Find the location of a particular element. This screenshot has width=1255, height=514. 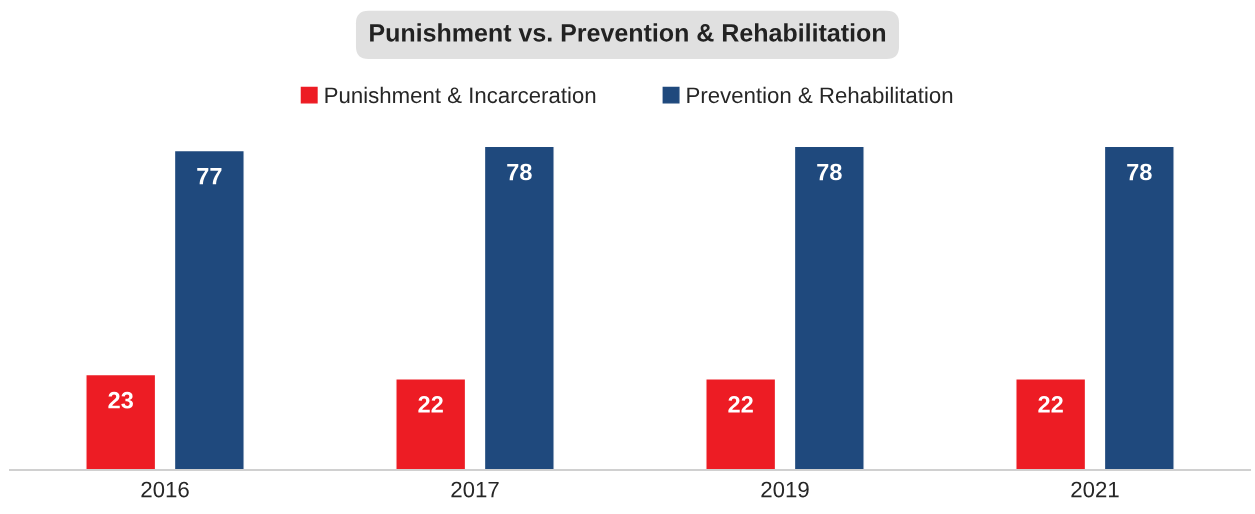

legend-label: Prevention & Rehabilitation is located at coordinates (820, 95).